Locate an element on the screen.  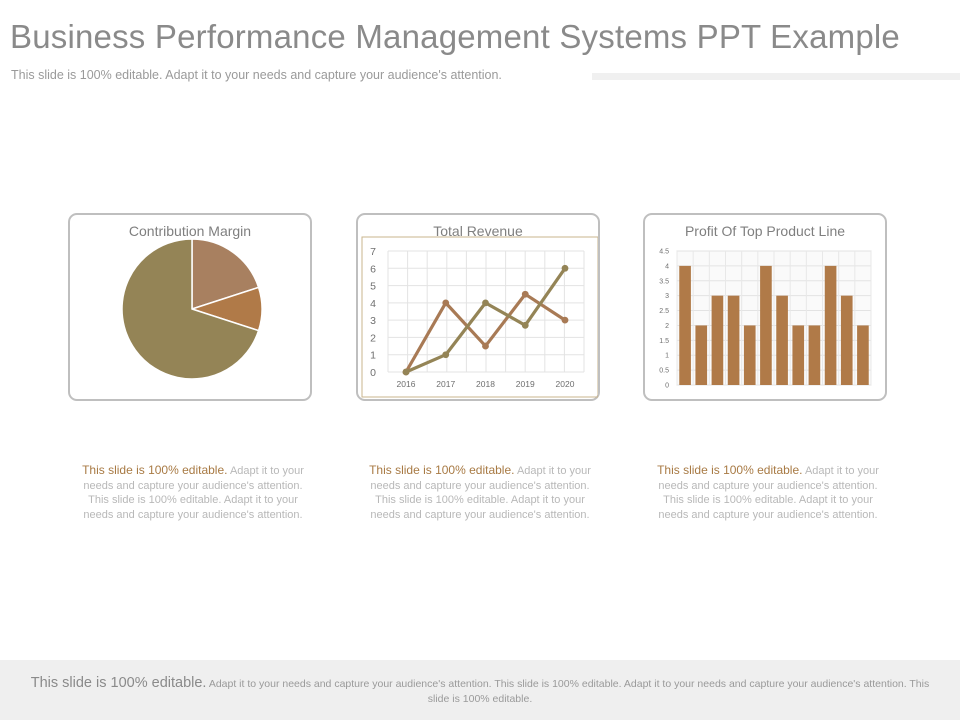
x-tick-label: 2020 is located at coordinates (565, 384).